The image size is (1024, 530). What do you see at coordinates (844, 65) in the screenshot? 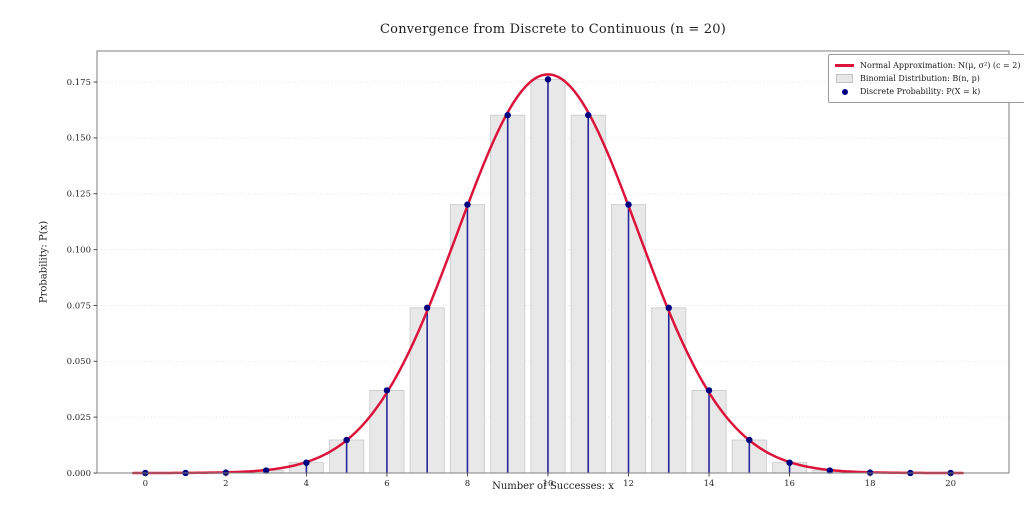
I see `normal-curve-line-icon` at bounding box center [844, 65].